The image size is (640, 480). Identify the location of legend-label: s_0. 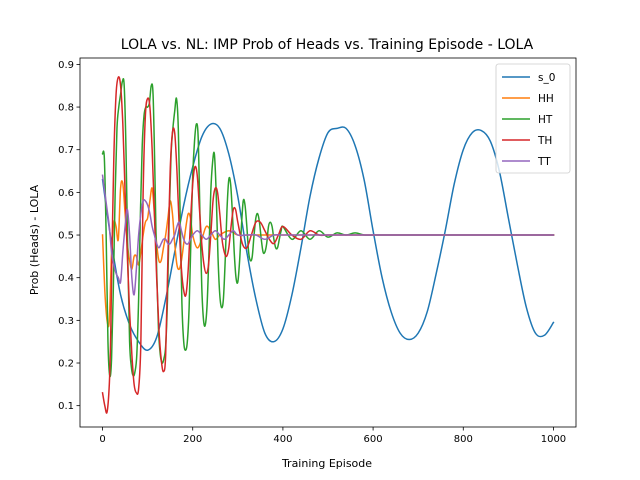
(546, 78).